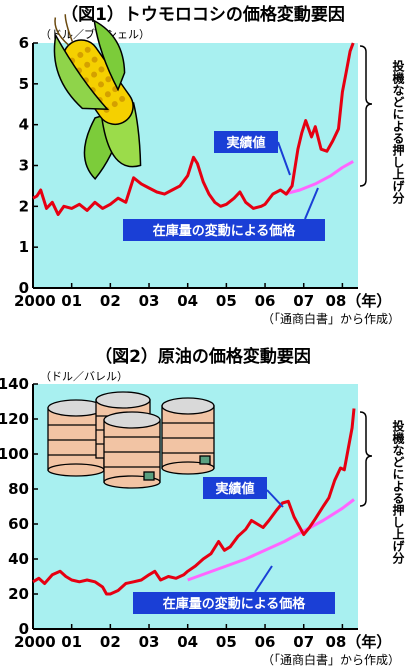  I want to click on corn-icon, so click(97, 97).